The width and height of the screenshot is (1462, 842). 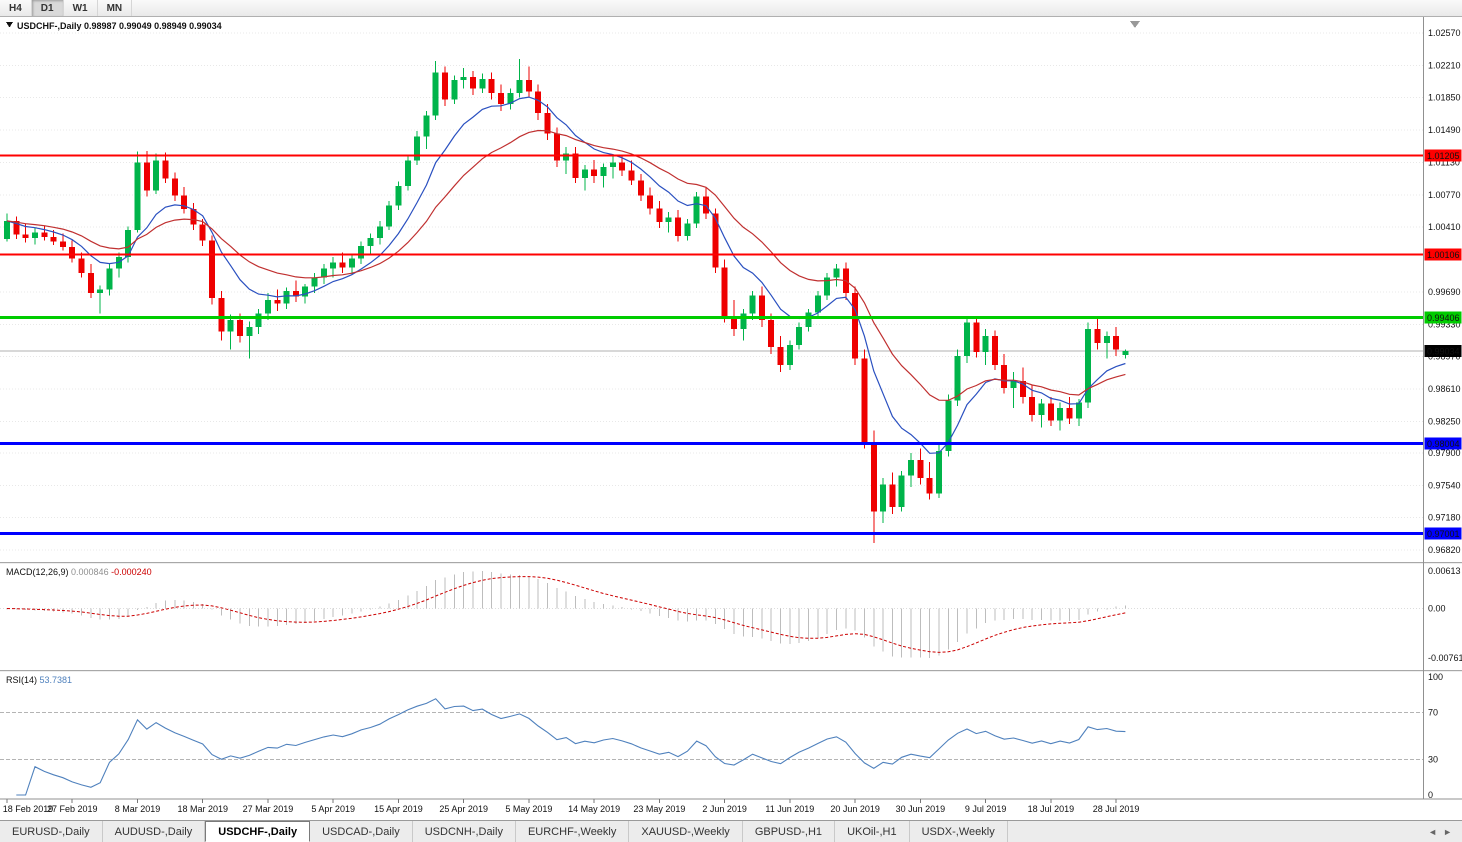 What do you see at coordinates (1444, 389) in the screenshot?
I see `price-tick-label: 0.98610` at bounding box center [1444, 389].